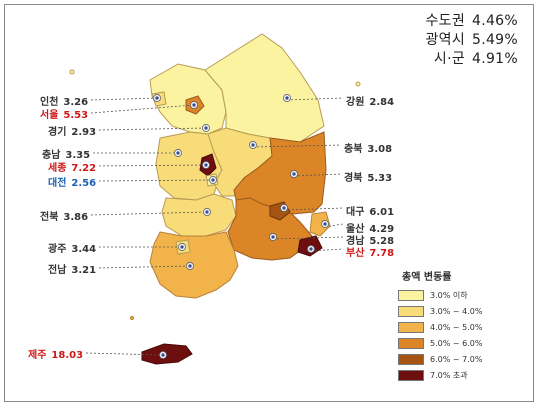 This screenshot has width=540, height=408. What do you see at coordinates (380, 178) in the screenshot?
I see `region-value: 5.33` at bounding box center [380, 178].